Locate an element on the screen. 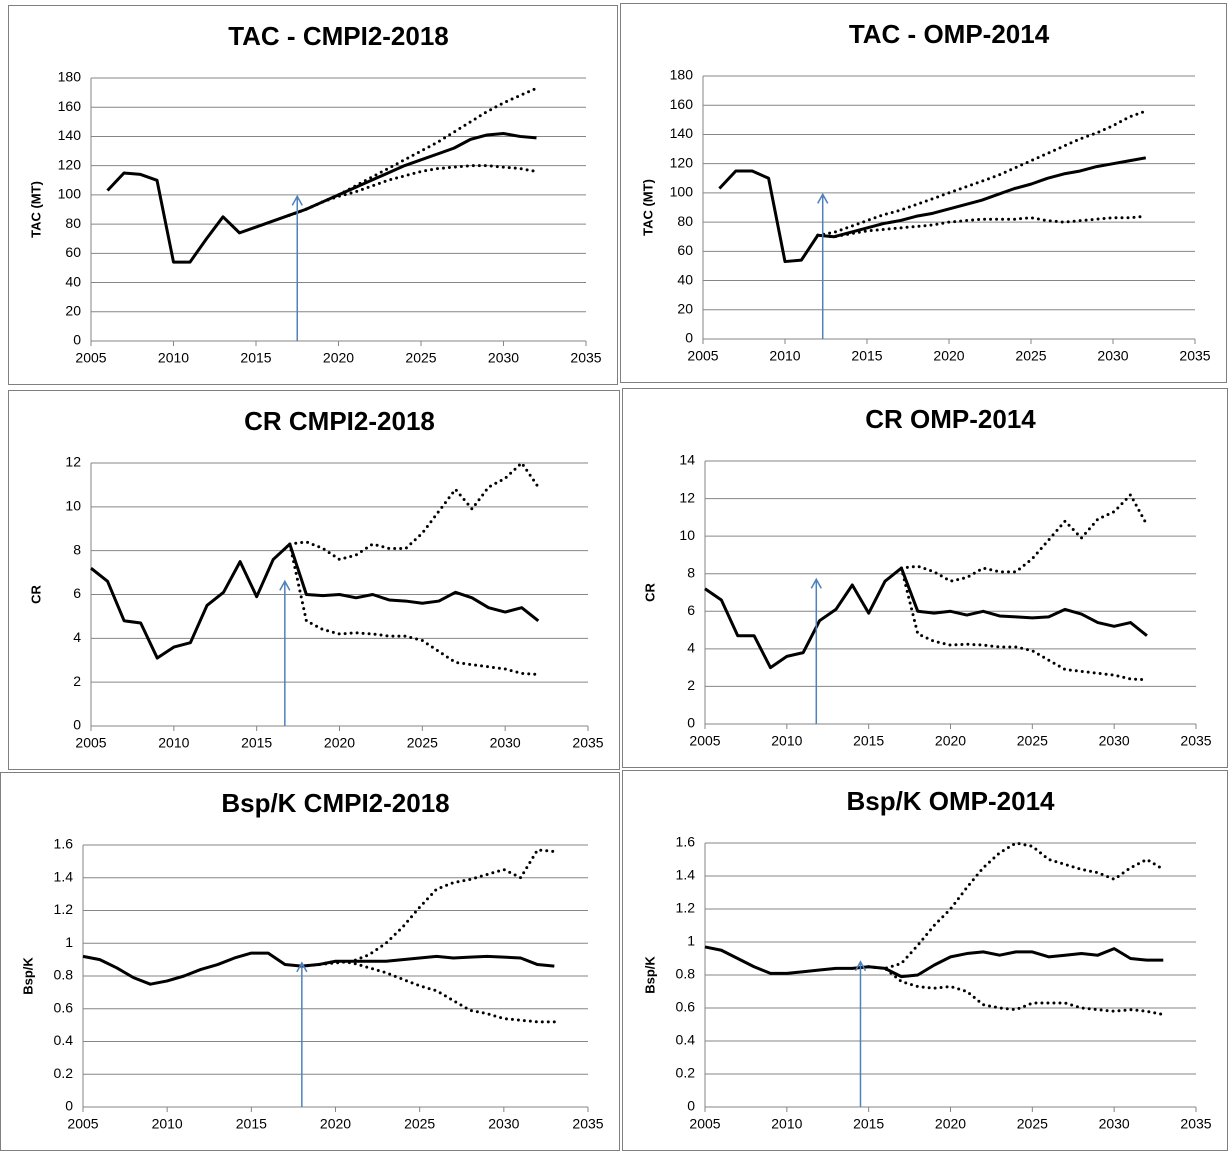  y-tick-label: 10 is located at coordinates (73, 506).